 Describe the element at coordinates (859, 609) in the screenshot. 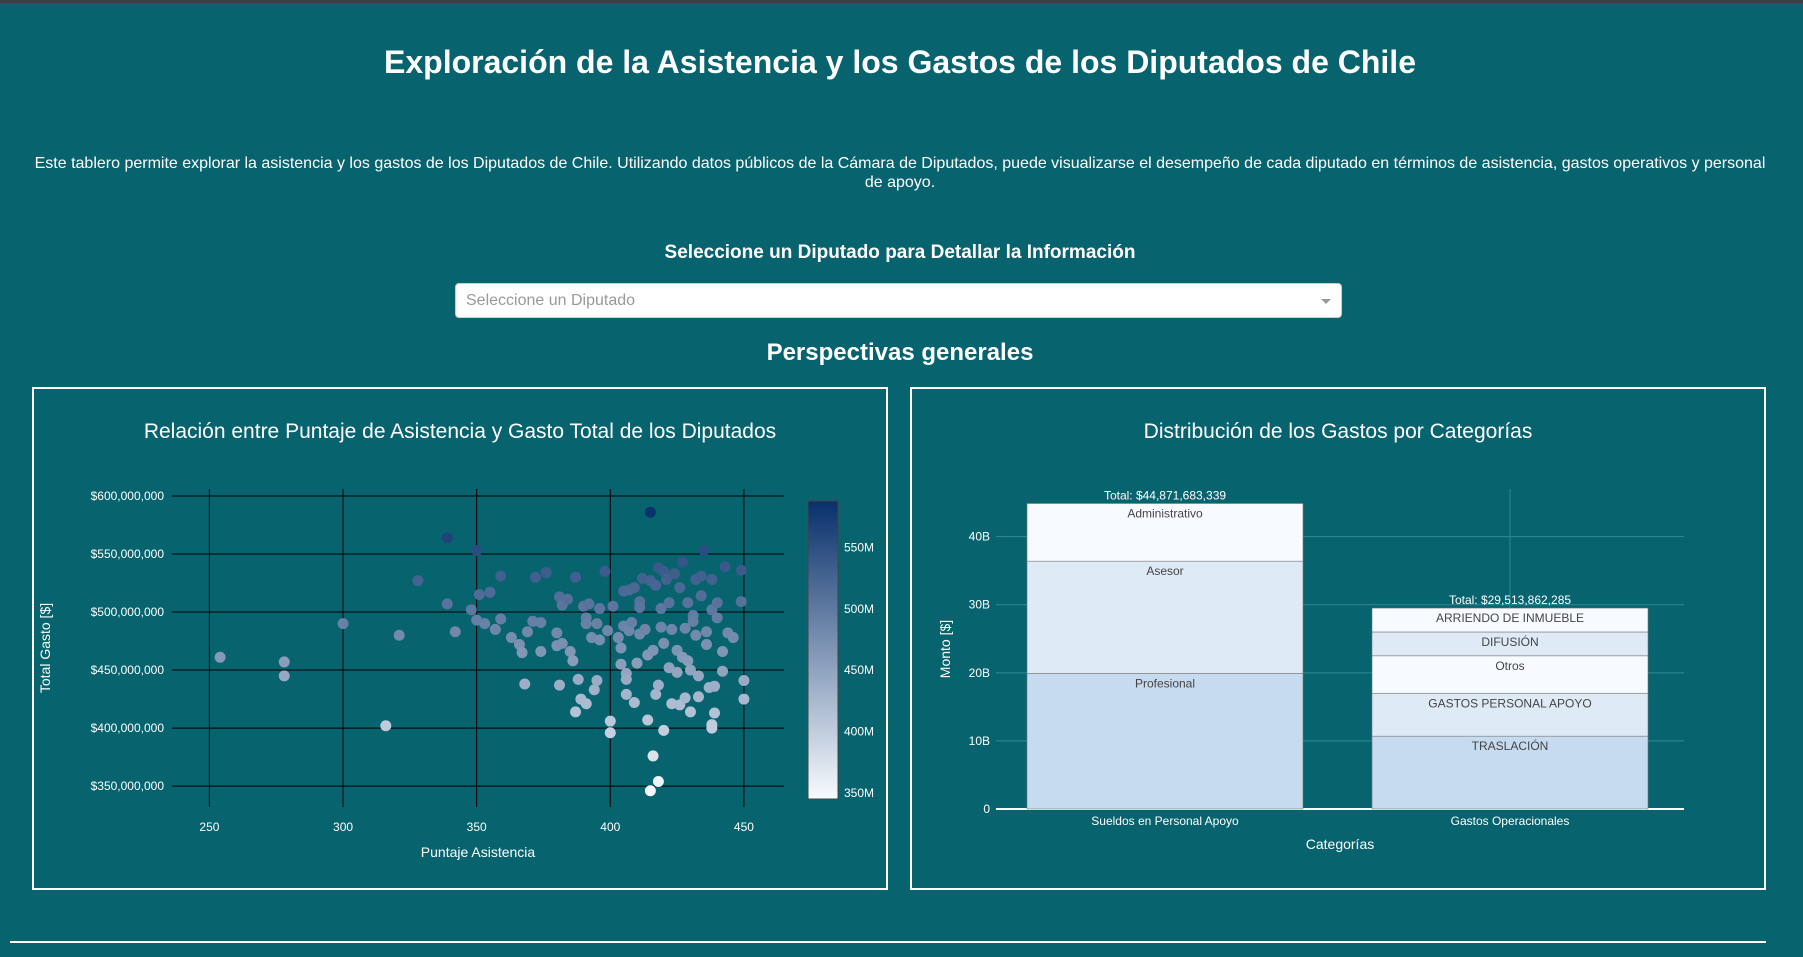

I see `colorbar-tick-label: 500M` at that location.